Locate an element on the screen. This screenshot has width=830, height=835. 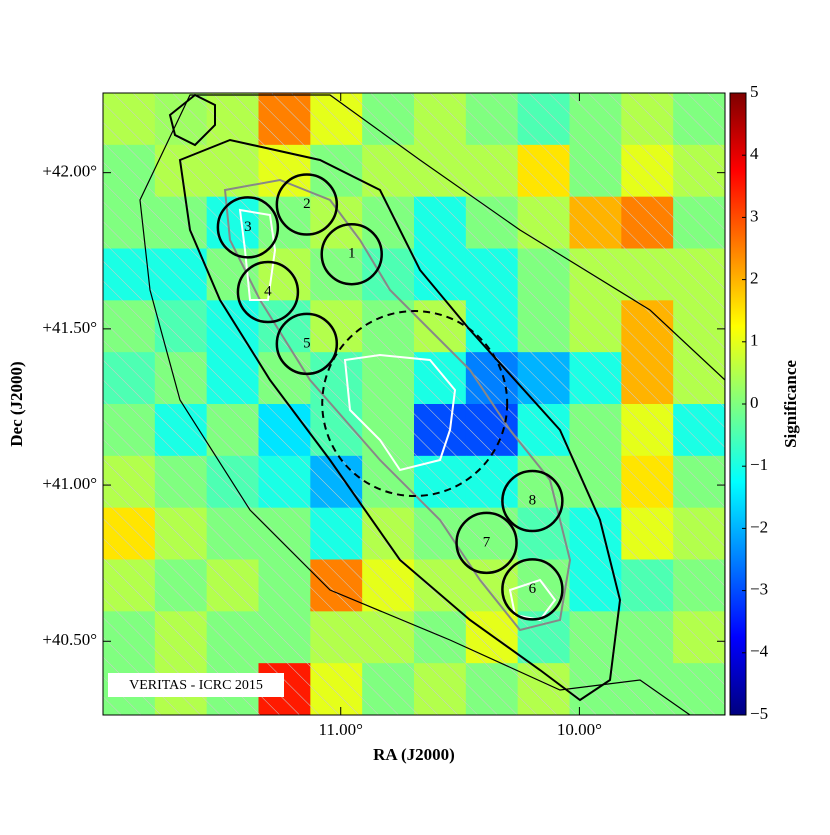
y-tick-label: +41.50° is located at coordinates (69, 327).